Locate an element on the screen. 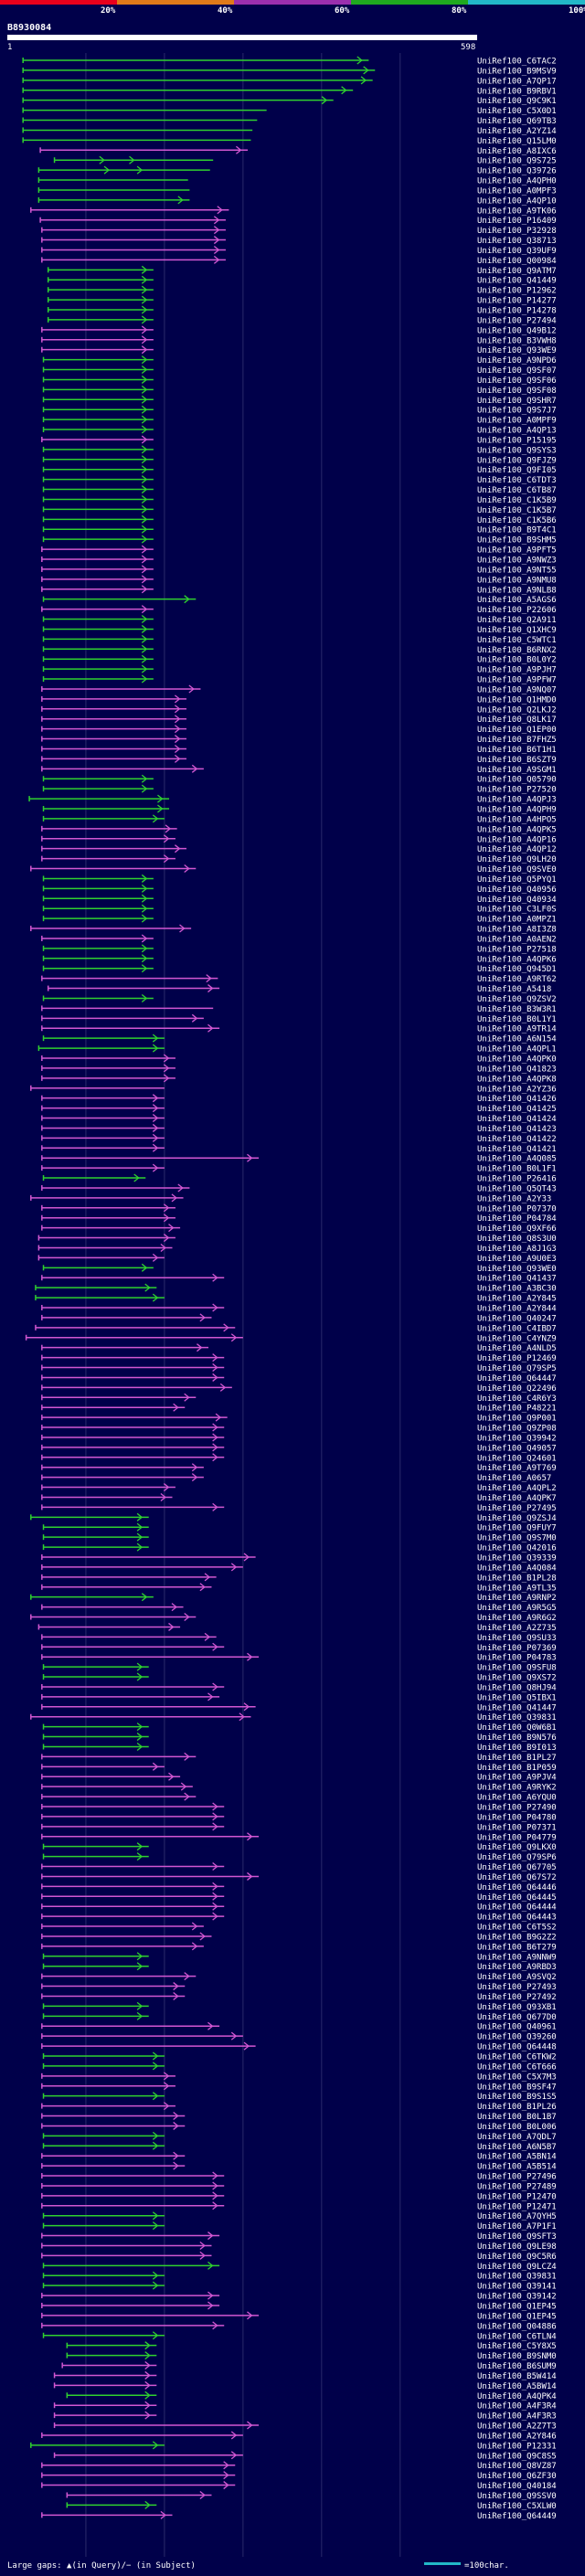 This screenshot has width=585, height=2576. hit-row: UniRef100_P48221 is located at coordinates (299, 1408).